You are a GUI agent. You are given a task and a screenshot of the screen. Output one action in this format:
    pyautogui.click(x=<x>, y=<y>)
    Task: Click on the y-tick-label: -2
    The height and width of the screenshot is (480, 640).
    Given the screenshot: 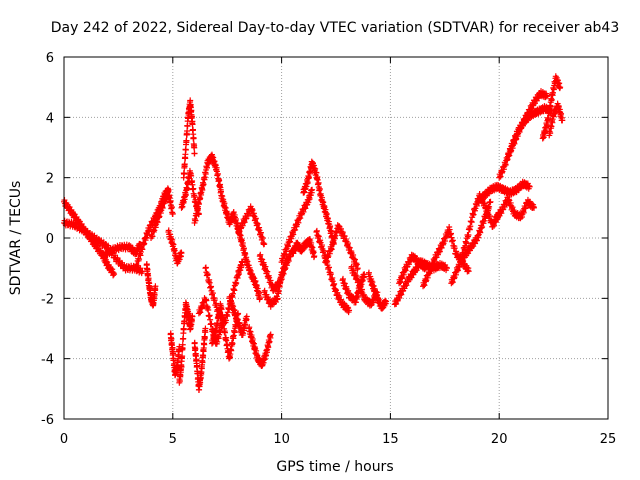 What is the action you would take?
    pyautogui.click(x=47, y=299)
    